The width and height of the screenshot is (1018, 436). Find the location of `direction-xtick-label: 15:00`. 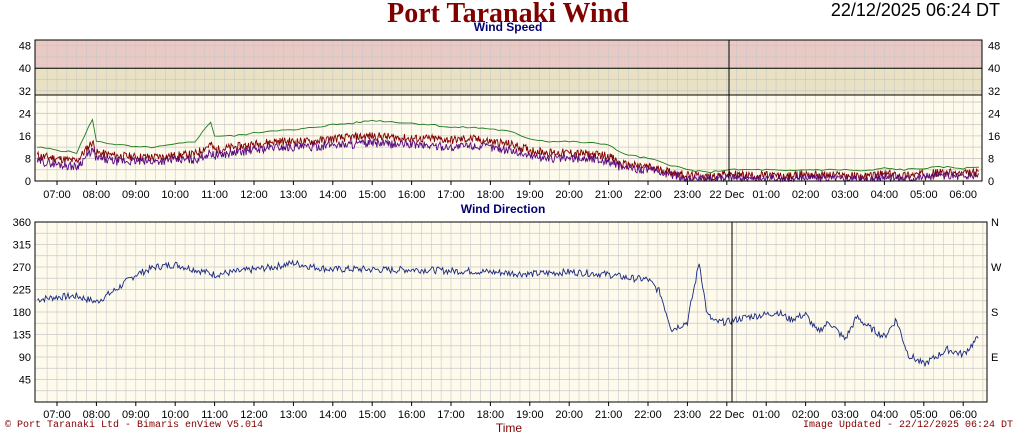

direction-xtick-label: 15:00 is located at coordinates (372, 415).